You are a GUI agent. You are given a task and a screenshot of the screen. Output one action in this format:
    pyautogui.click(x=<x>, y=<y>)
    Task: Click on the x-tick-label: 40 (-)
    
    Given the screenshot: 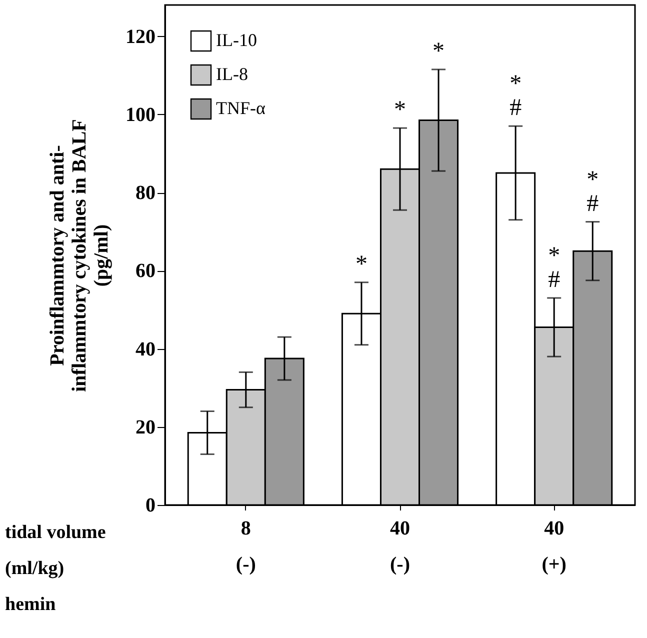 What is the action you would take?
    pyautogui.click(x=400, y=547)
    